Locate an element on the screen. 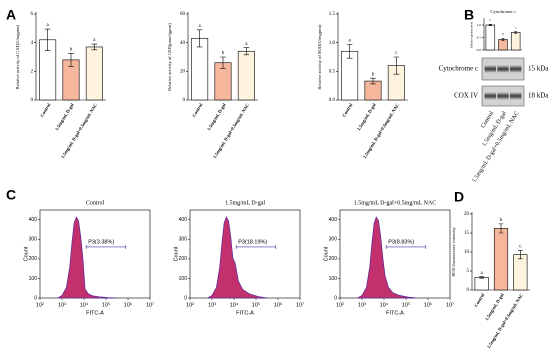 This screenshot has width=550, height=351. chart-title: Cytochrome c is located at coordinates (502, 11).